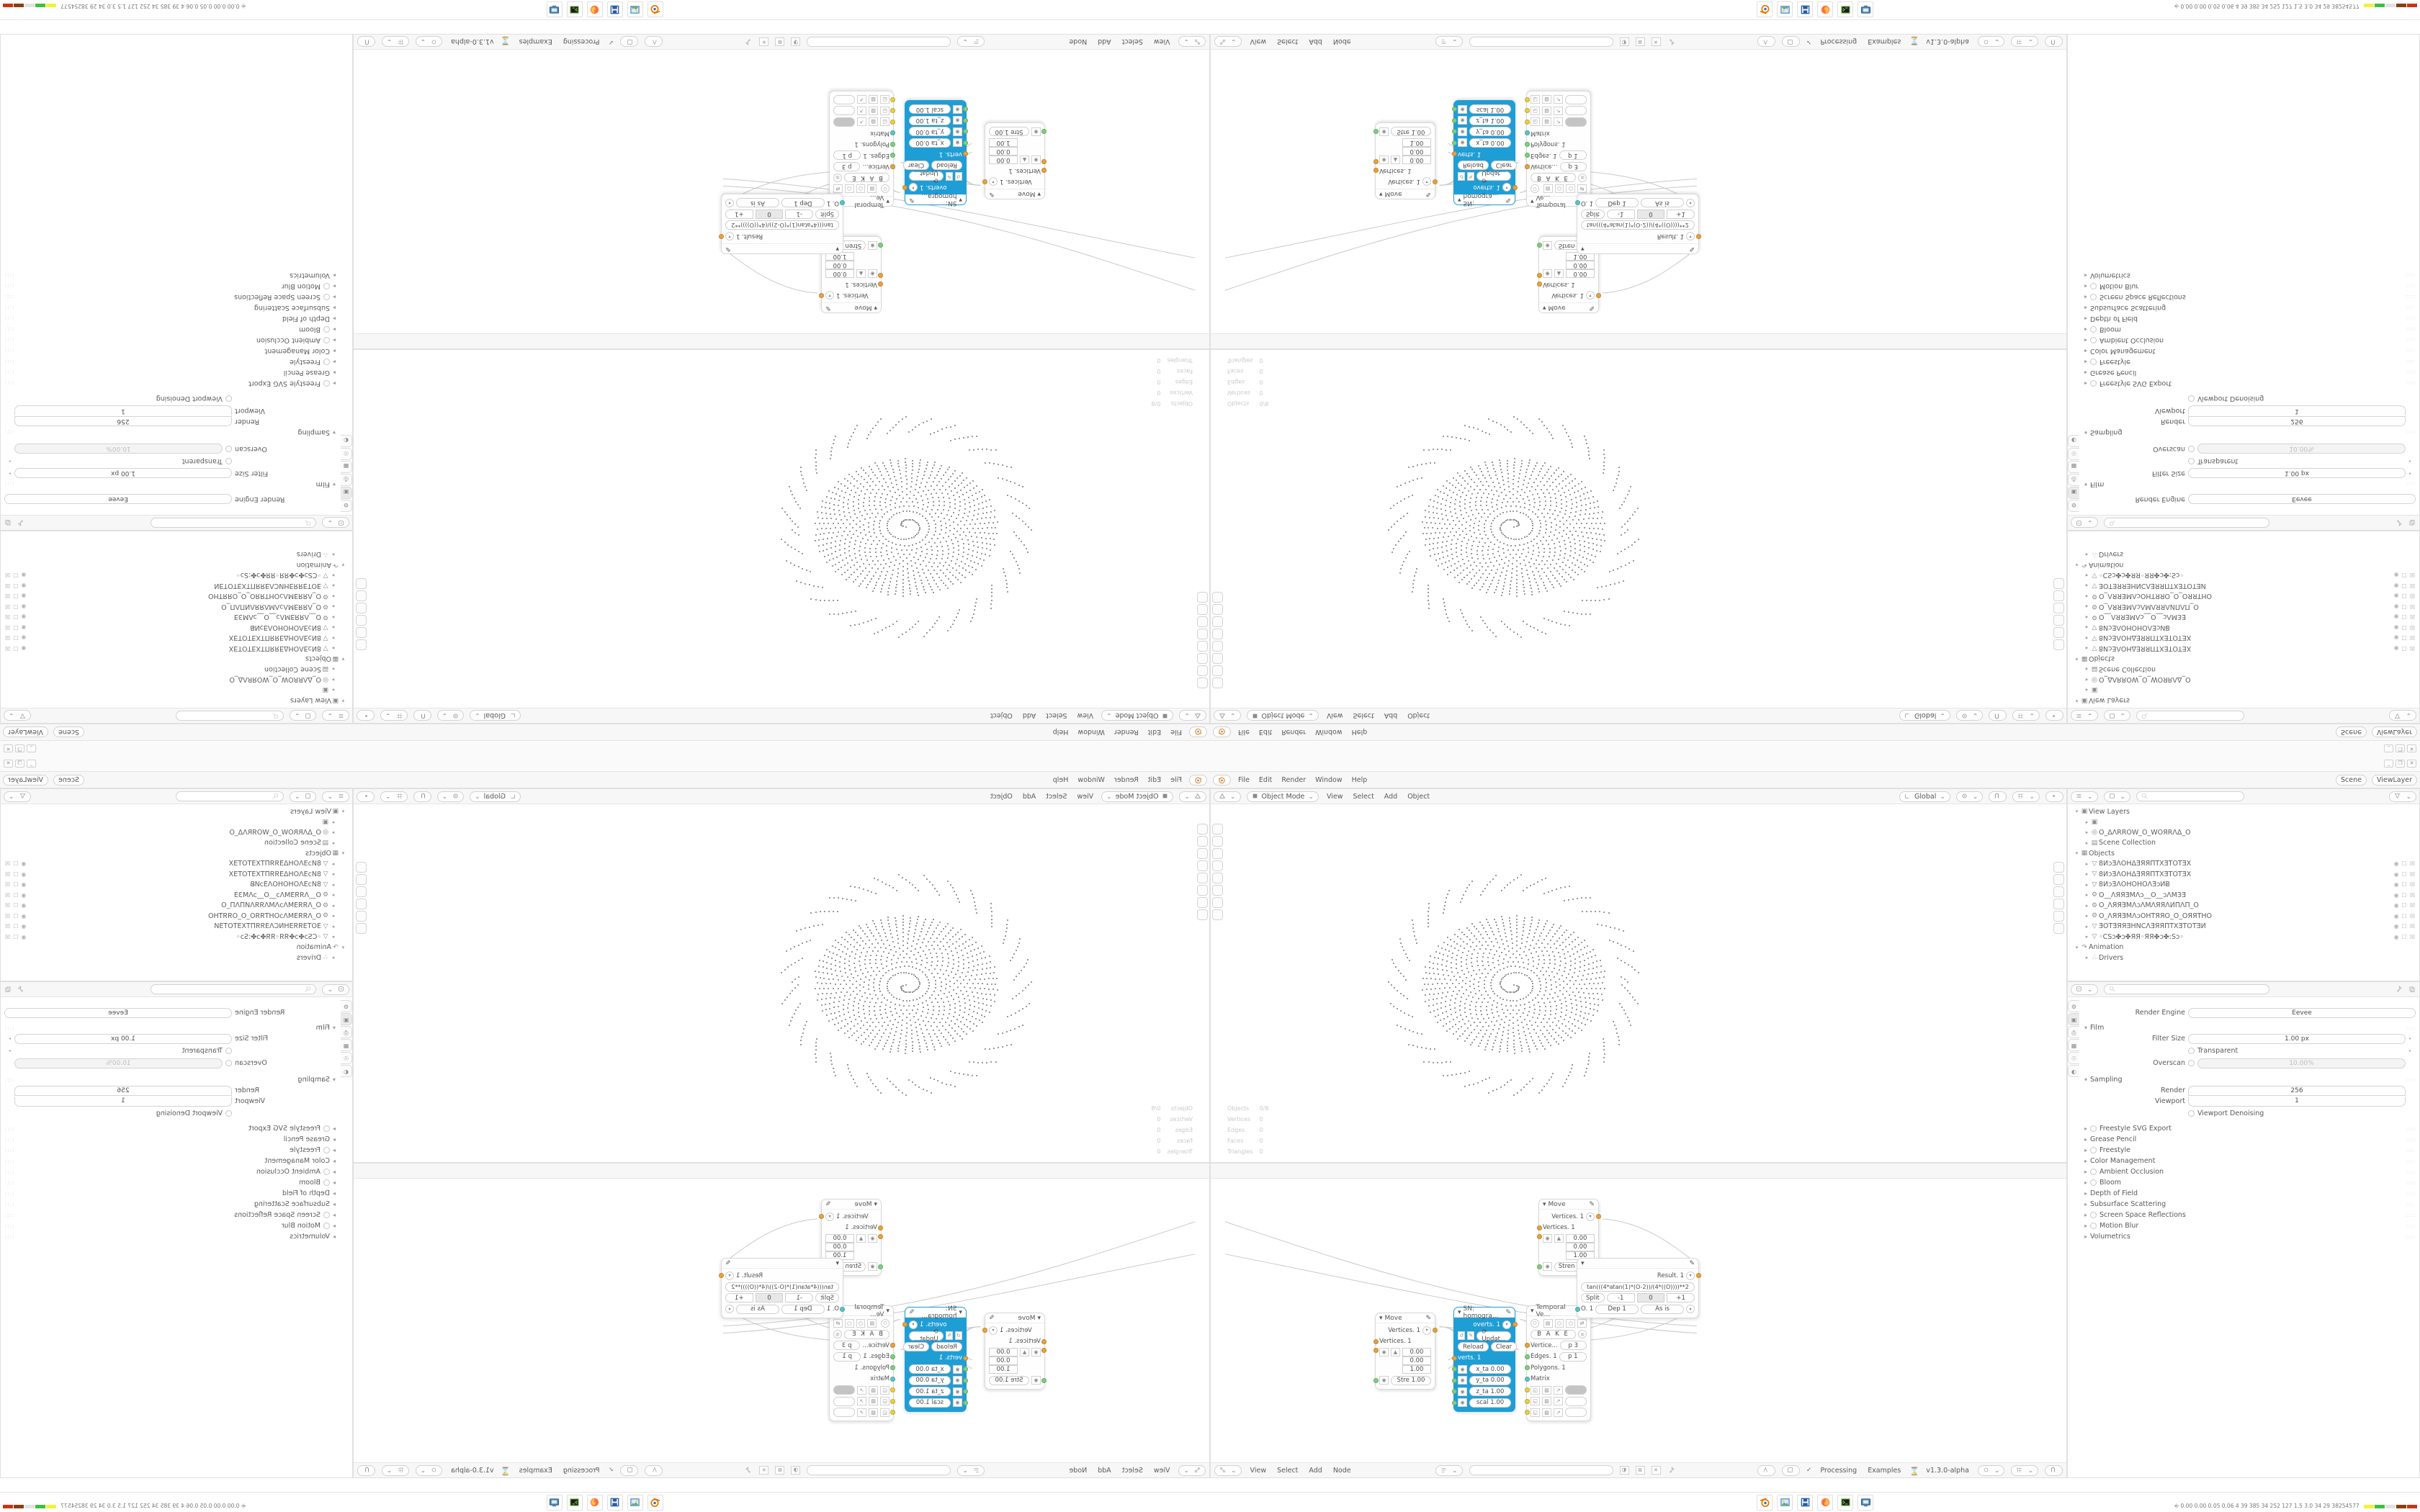 The image size is (2420, 1512). What do you see at coordinates (1569, 307) in the screenshot?
I see `node-header: ▾ Move ✎` at bounding box center [1569, 307].